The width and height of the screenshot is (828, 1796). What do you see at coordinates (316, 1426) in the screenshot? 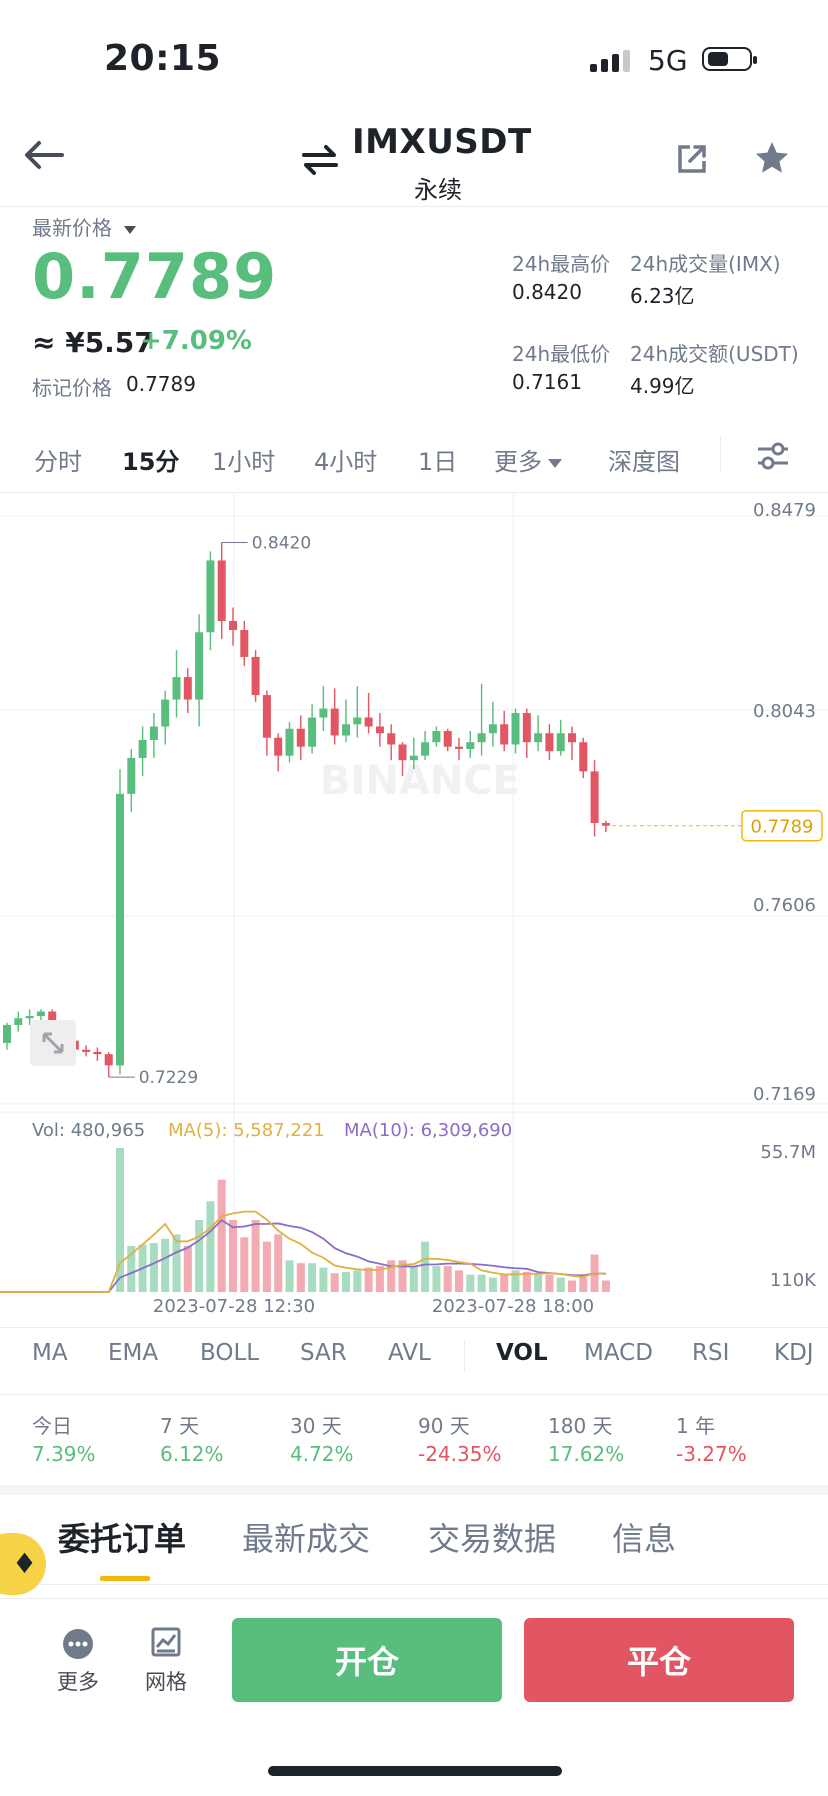
I see `perf-label: 30 天` at bounding box center [316, 1426].